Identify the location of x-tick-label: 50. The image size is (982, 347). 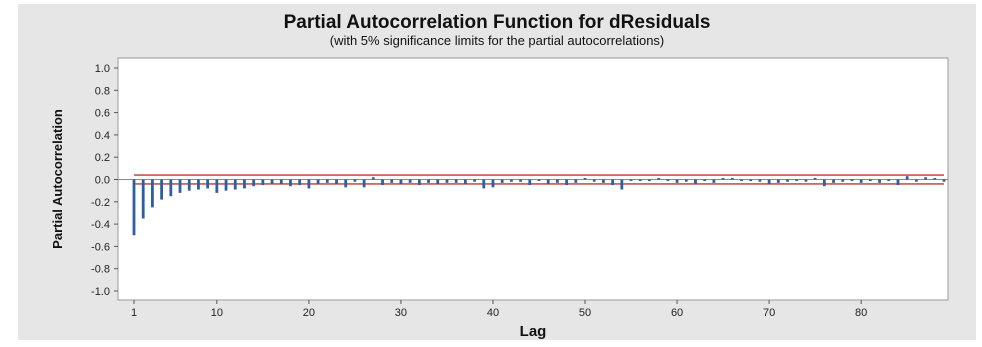
(585, 313).